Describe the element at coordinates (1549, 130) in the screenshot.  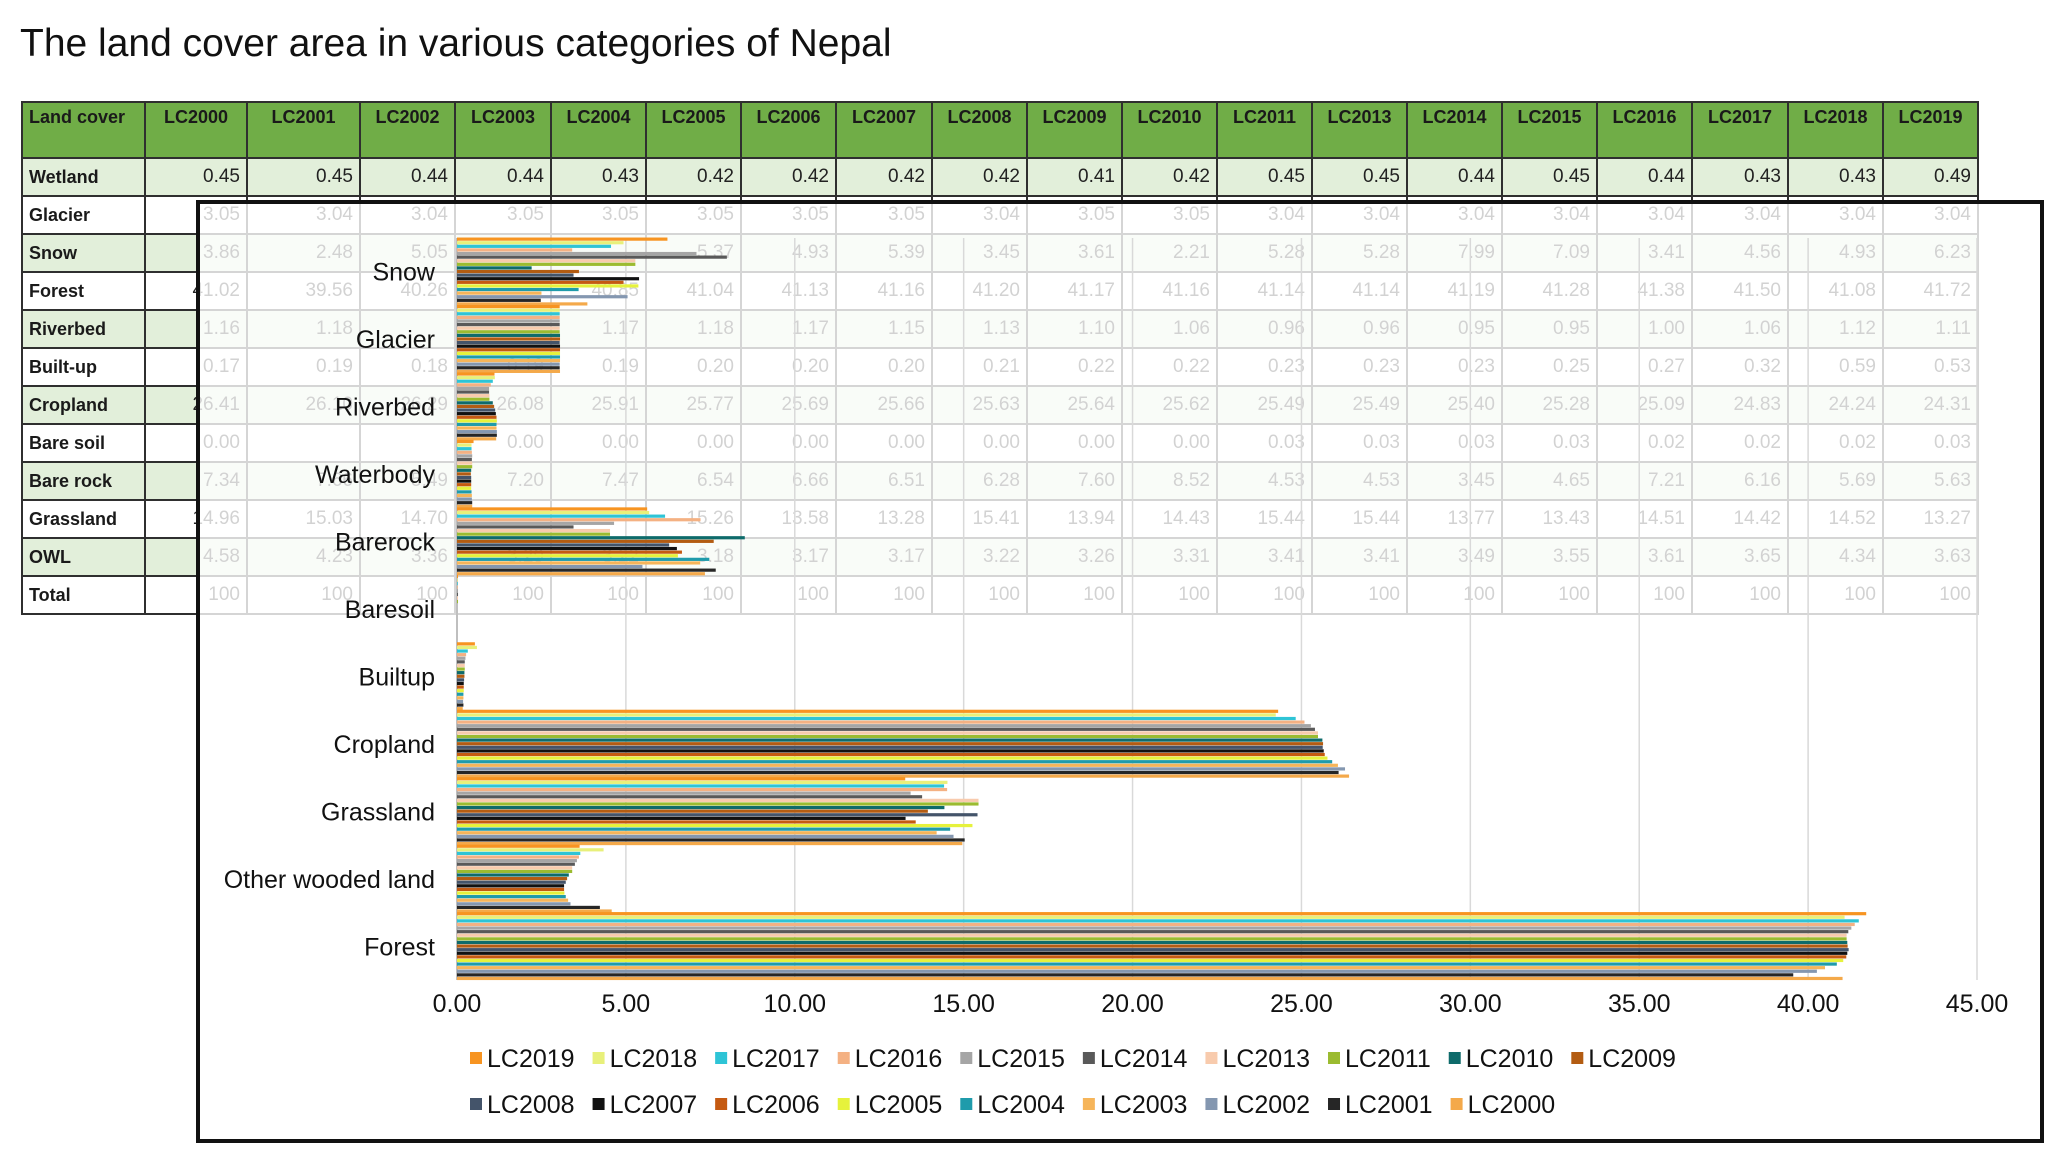
I see `table-header-lc2015: LC2015` at that location.